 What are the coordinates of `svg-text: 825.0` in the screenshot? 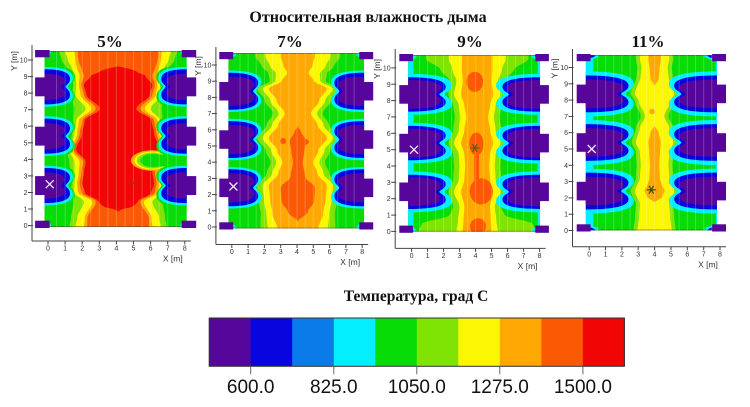 It's located at (334, 387).